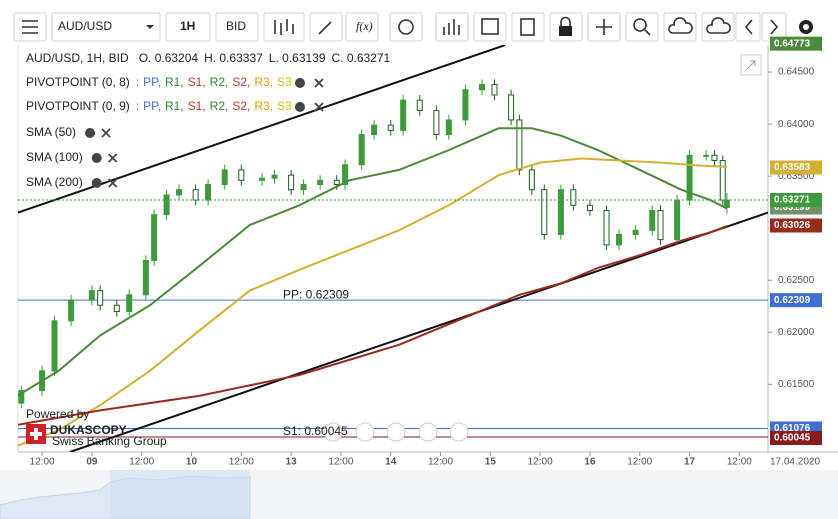  What do you see at coordinates (78, 106) in the screenshot?
I see `pivot-name: PIVOTPOINT (0, 9)` at bounding box center [78, 106].